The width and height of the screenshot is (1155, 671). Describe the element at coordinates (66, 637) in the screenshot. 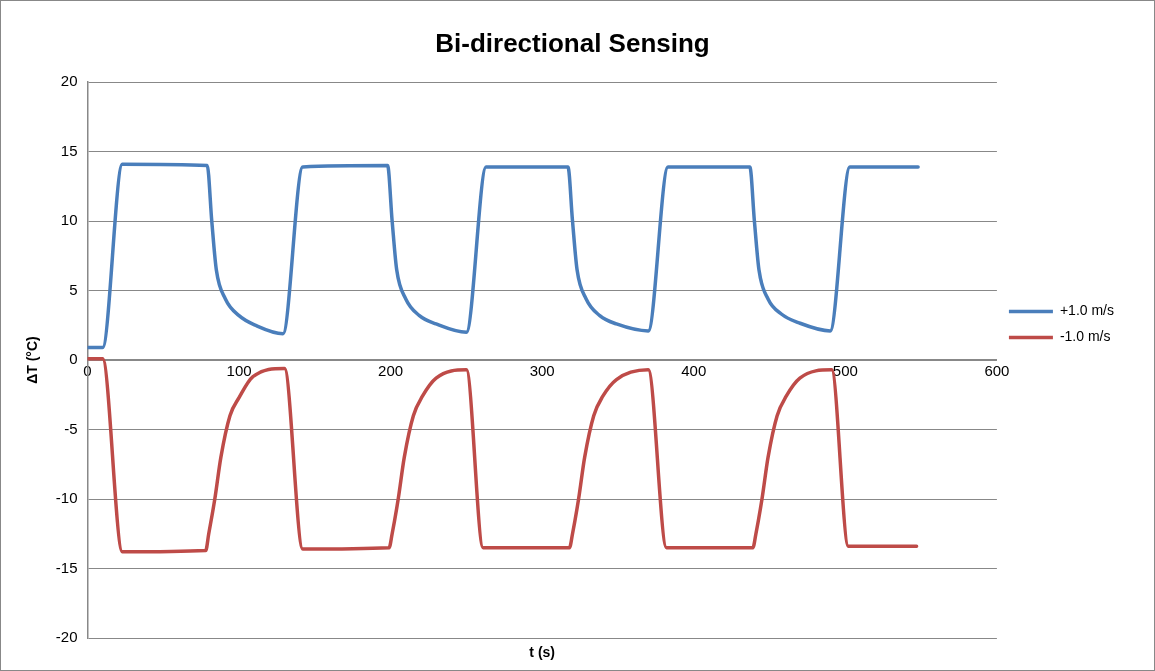

I see `y-tick-label: -20` at that location.